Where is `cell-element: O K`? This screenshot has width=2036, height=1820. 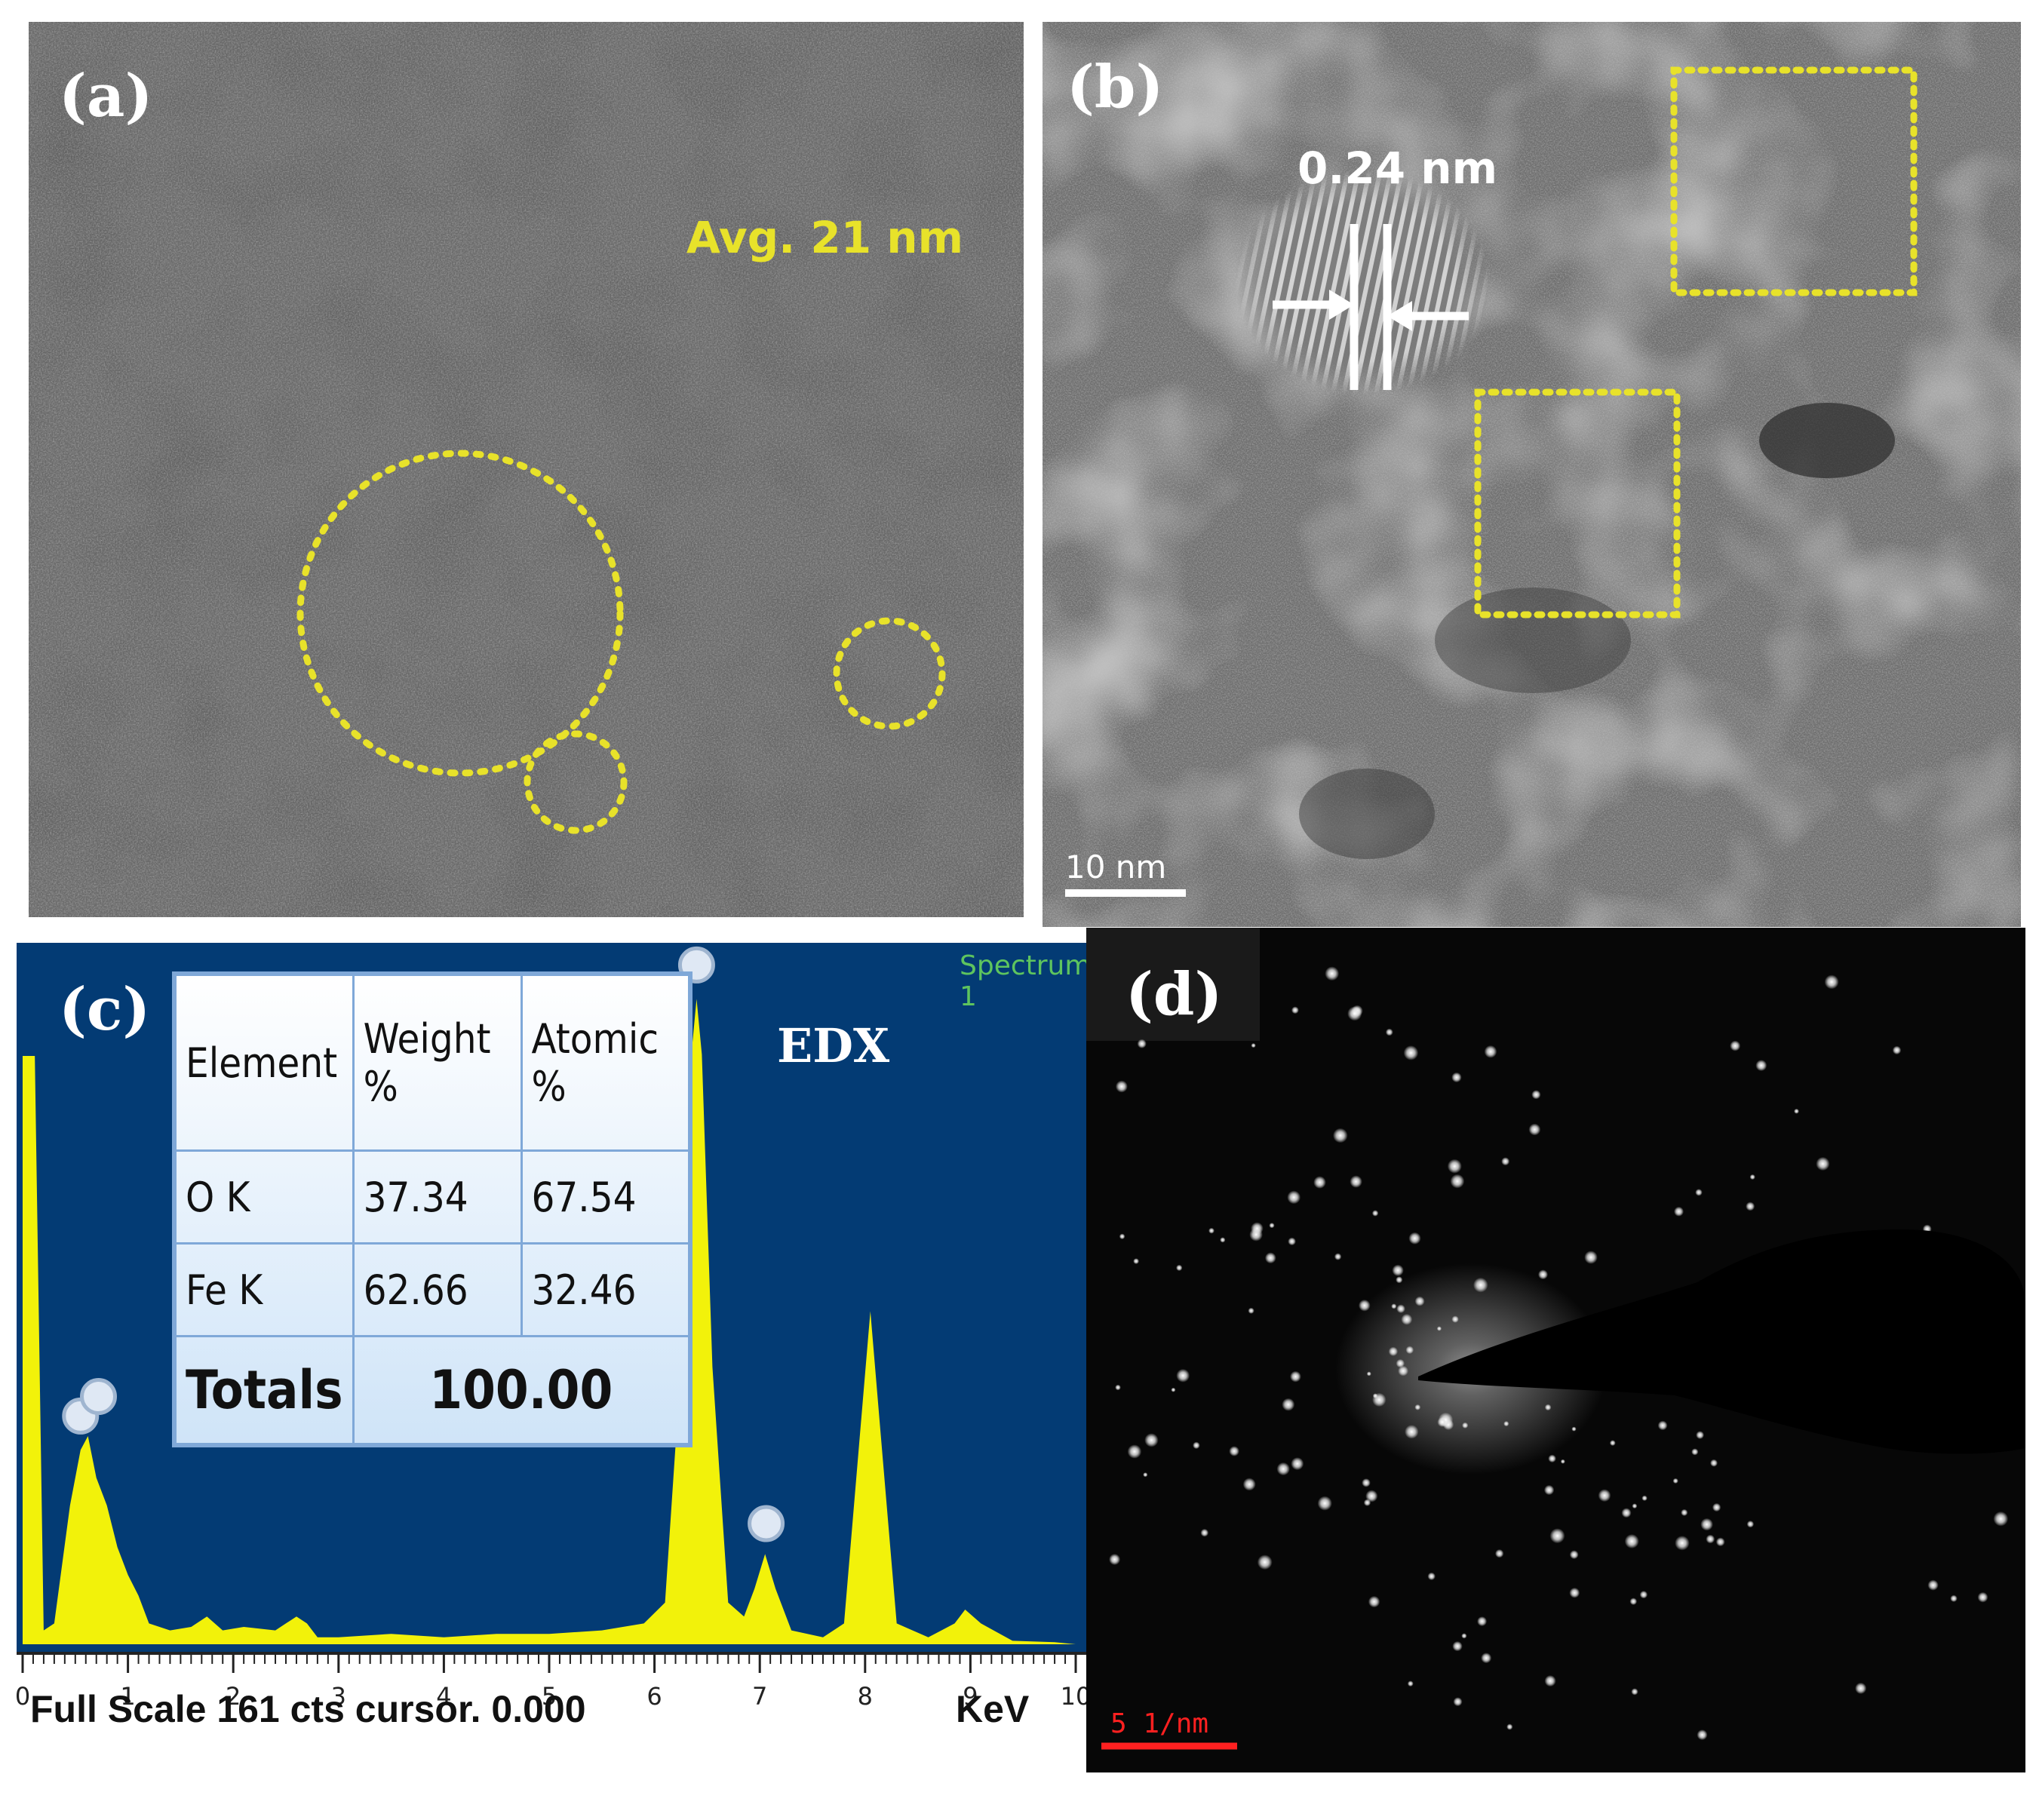 cell-element: O K is located at coordinates (264, 1197).